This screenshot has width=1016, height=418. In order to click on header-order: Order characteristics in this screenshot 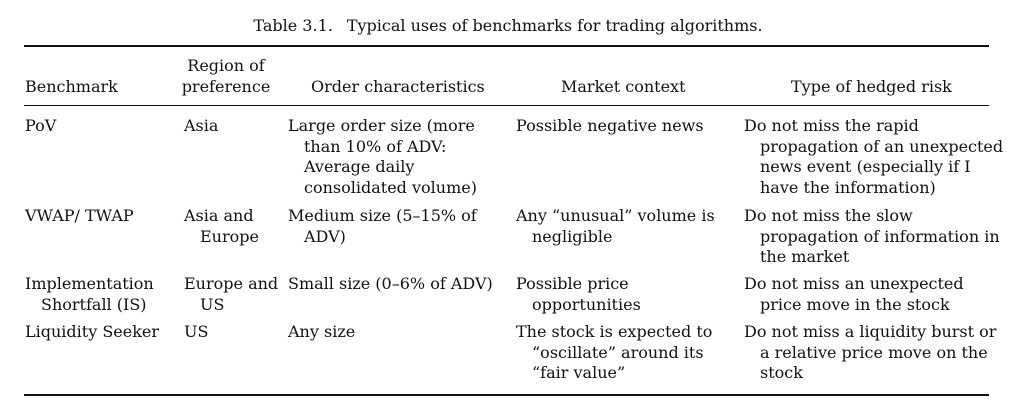, I will do `click(398, 86)`.